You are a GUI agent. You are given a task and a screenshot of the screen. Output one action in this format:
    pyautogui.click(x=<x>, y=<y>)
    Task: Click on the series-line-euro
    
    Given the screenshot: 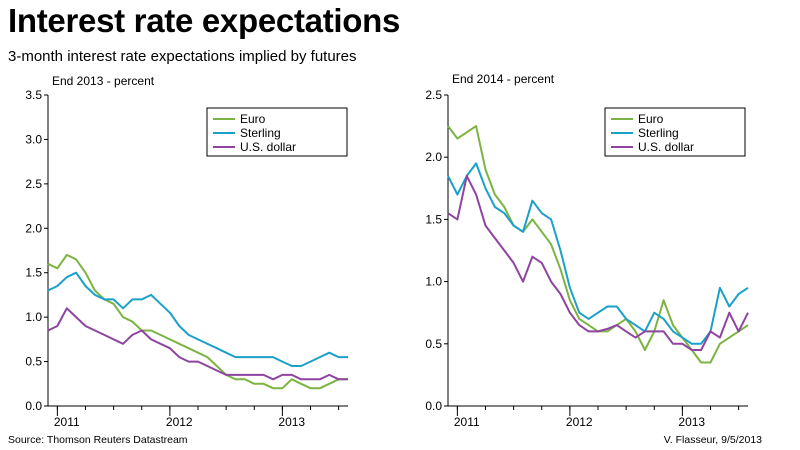 What is the action you would take?
    pyautogui.click(x=197, y=321)
    